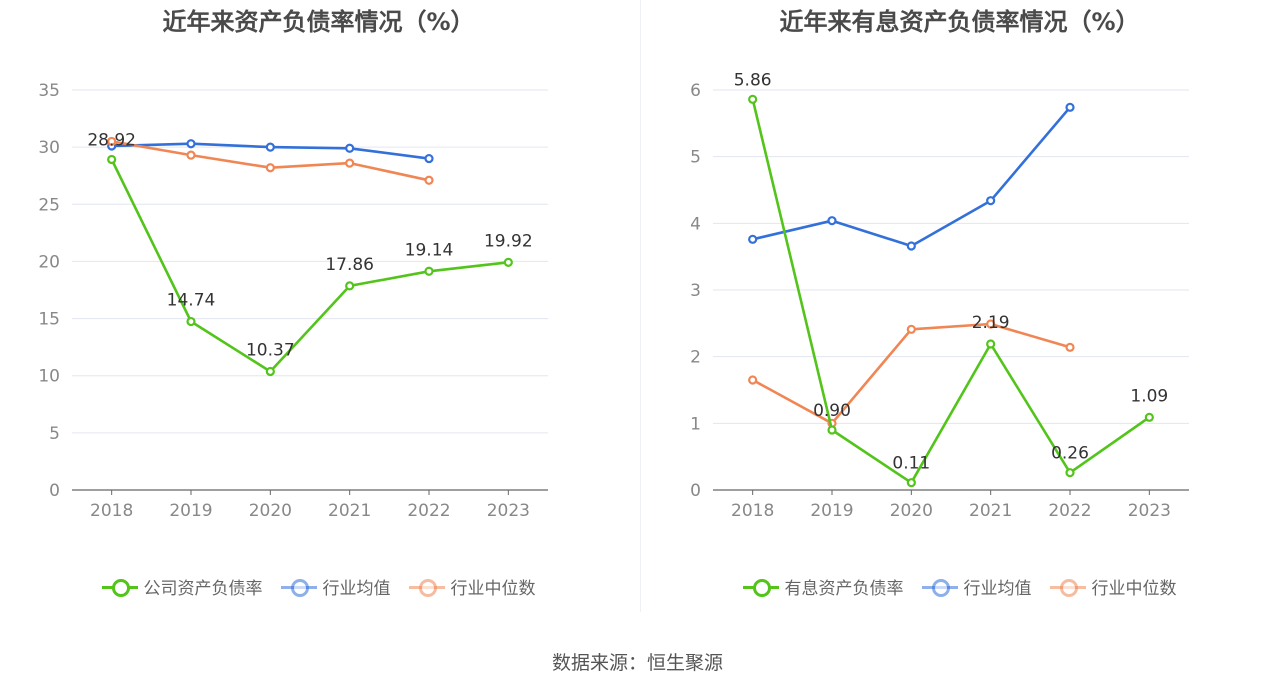  I want to click on y-tick-label: 1, so click(695, 424).